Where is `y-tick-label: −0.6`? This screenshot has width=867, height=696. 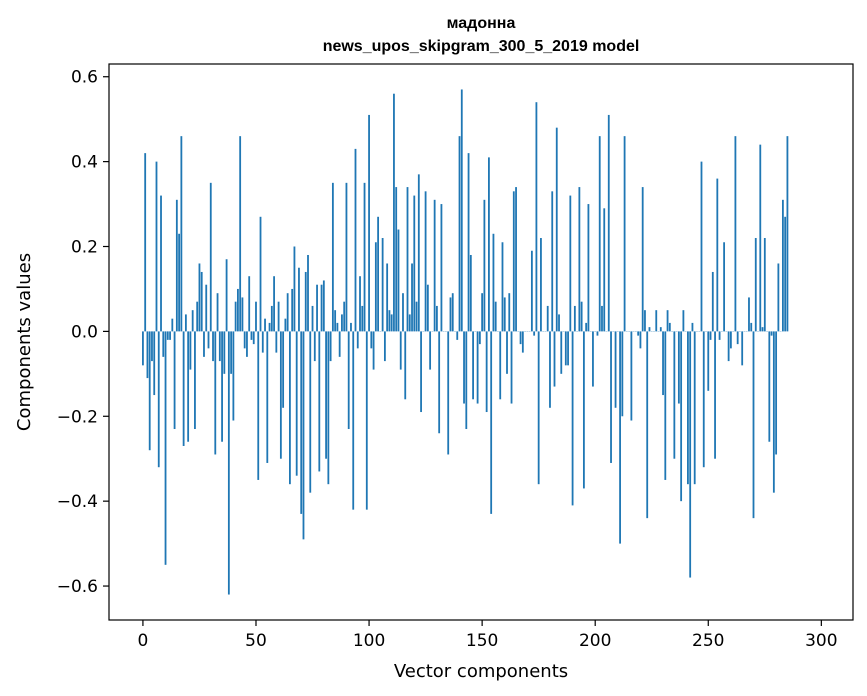 y-tick-label: −0.6 is located at coordinates (77, 587).